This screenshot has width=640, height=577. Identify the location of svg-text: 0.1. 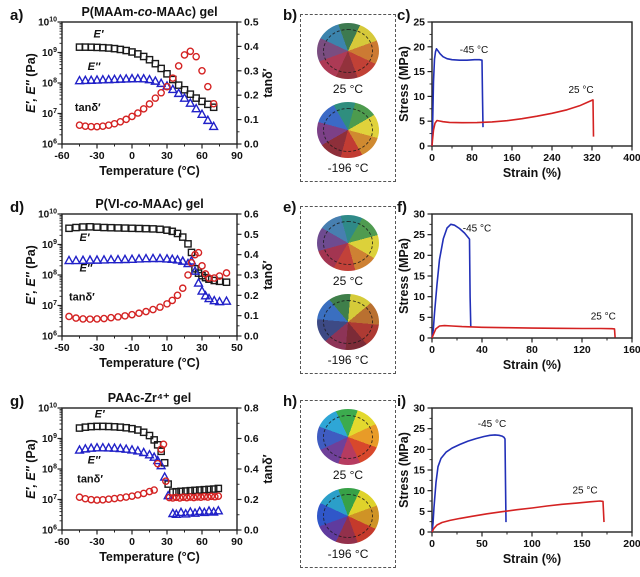
(251, 120).